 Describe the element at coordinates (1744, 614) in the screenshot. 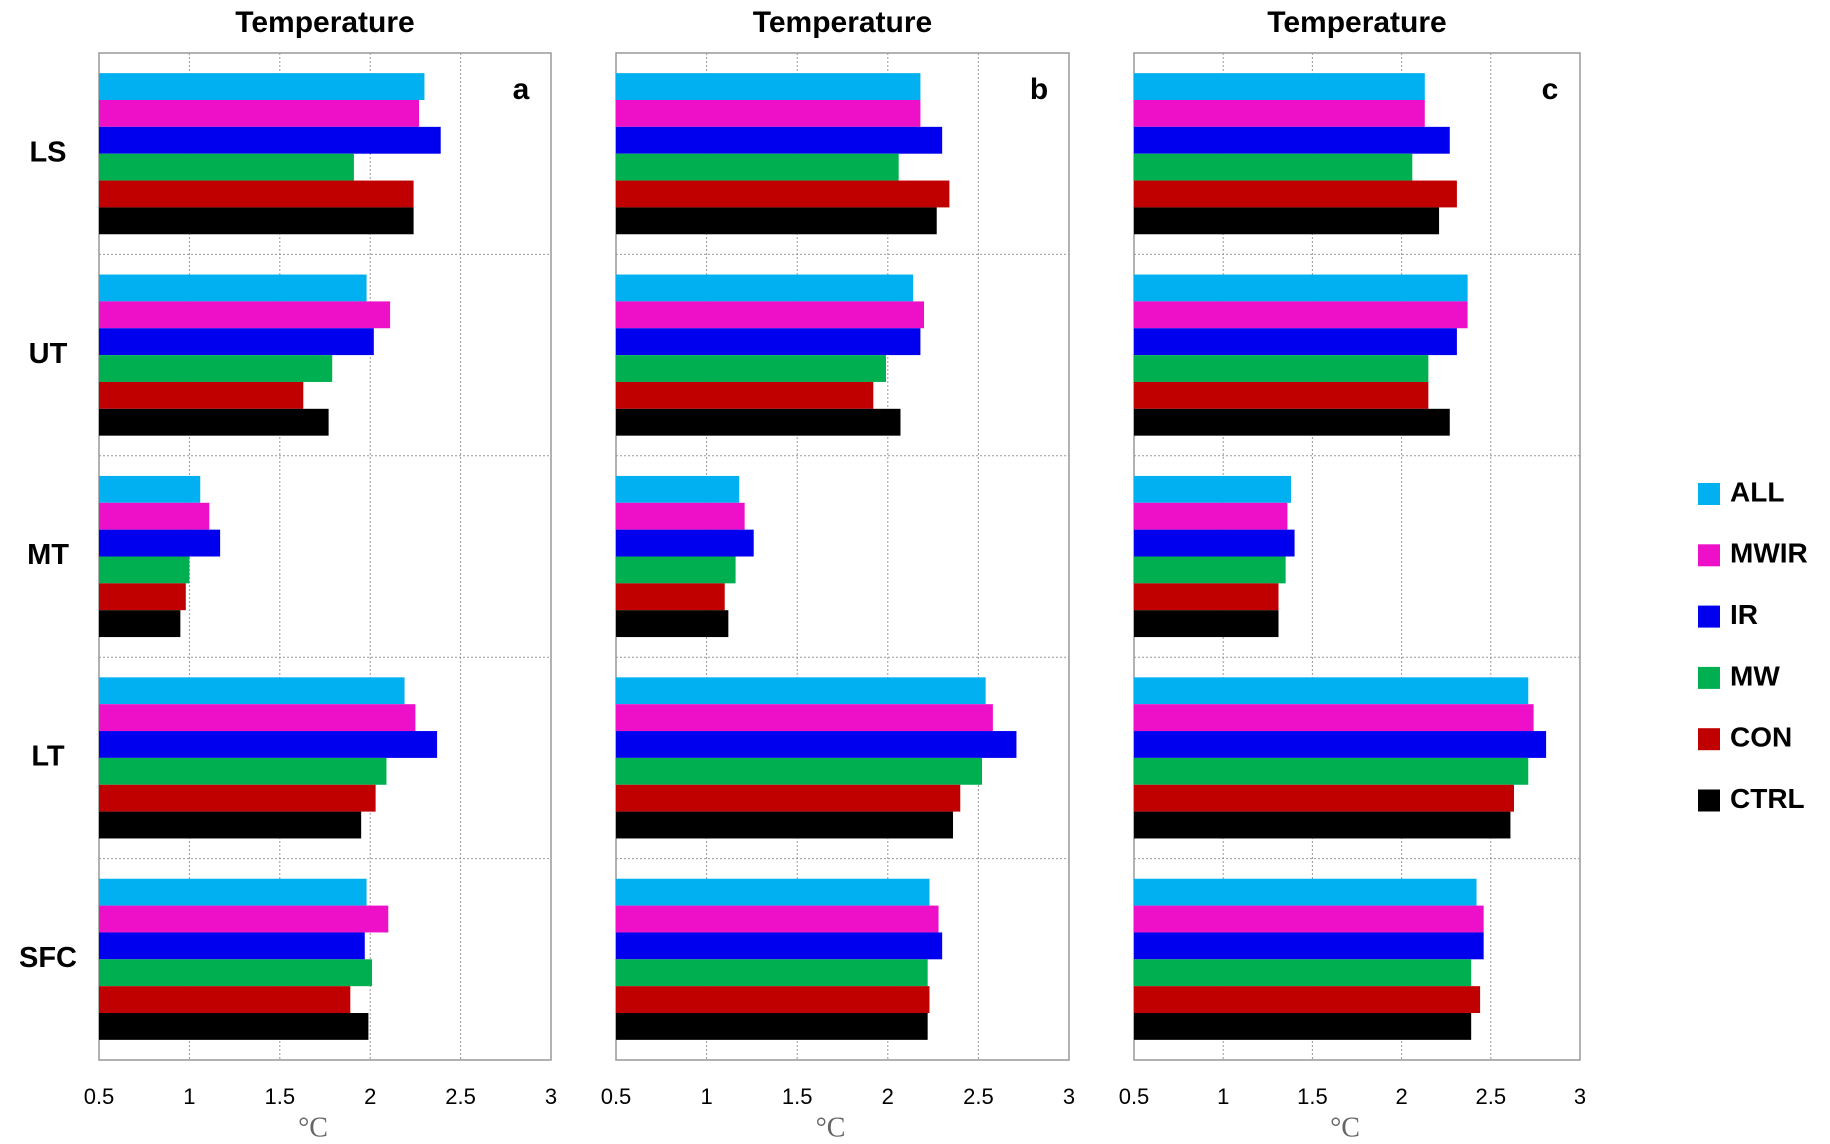

I see `legend-label: IR` at that location.